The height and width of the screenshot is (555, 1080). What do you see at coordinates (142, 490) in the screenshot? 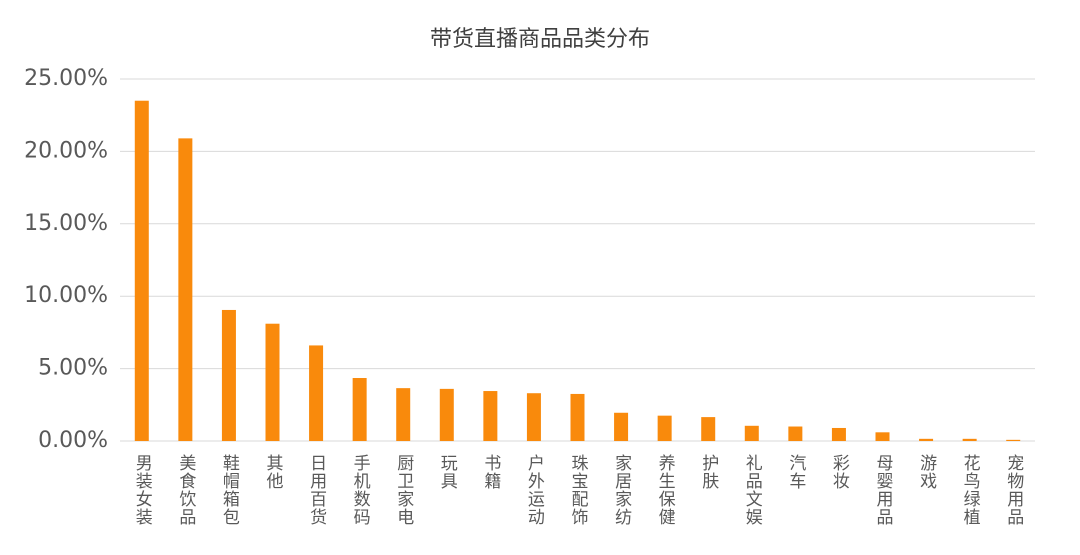
I see `x-tick-label: 男装女装` at bounding box center [142, 490].